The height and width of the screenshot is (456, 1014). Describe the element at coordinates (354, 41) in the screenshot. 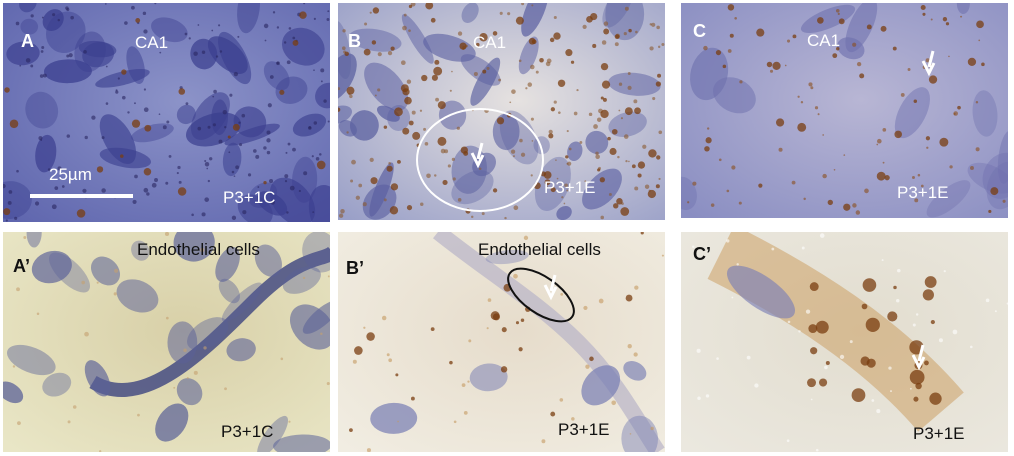

I see `panel-letter: B` at that location.